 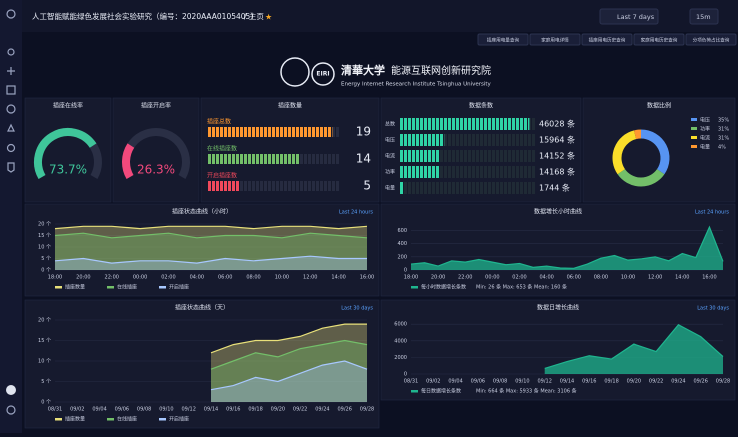 I want to click on bar-value: 14168 条, so click(x=557, y=172).